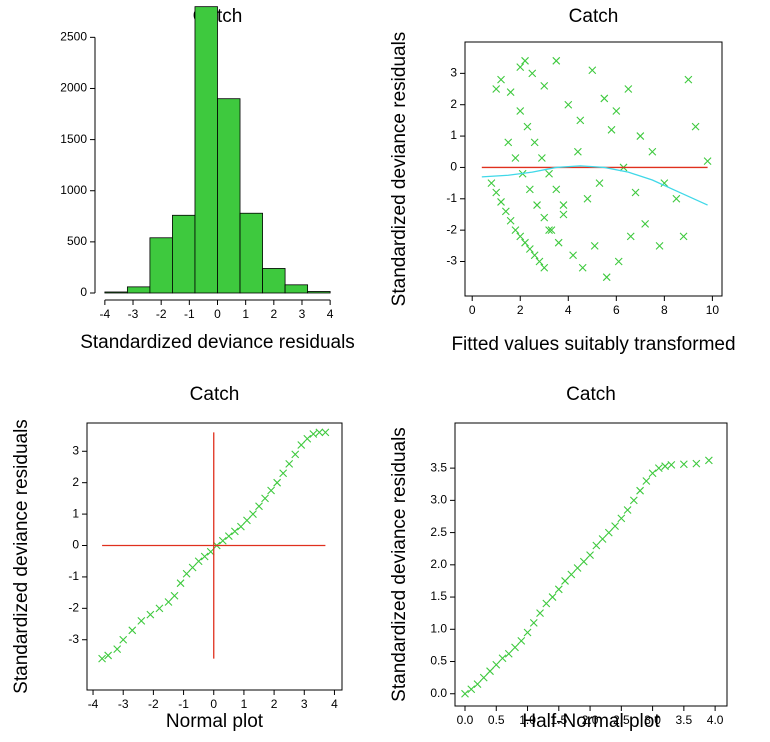 The image size is (770, 742). Describe the element at coordinates (334, 704) in the screenshot. I see `x-tick-label: 4` at that location.